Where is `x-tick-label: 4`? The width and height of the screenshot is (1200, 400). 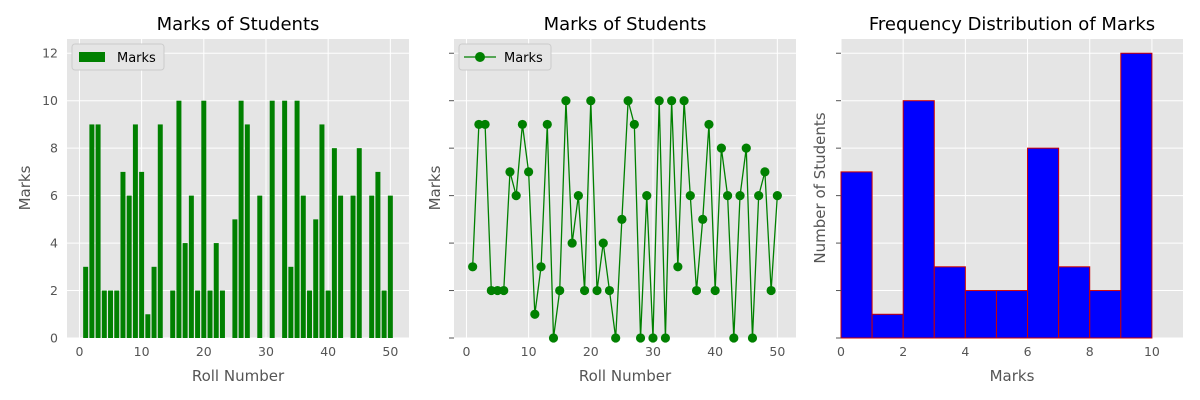
x-tick-label: 4 is located at coordinates (965, 351).